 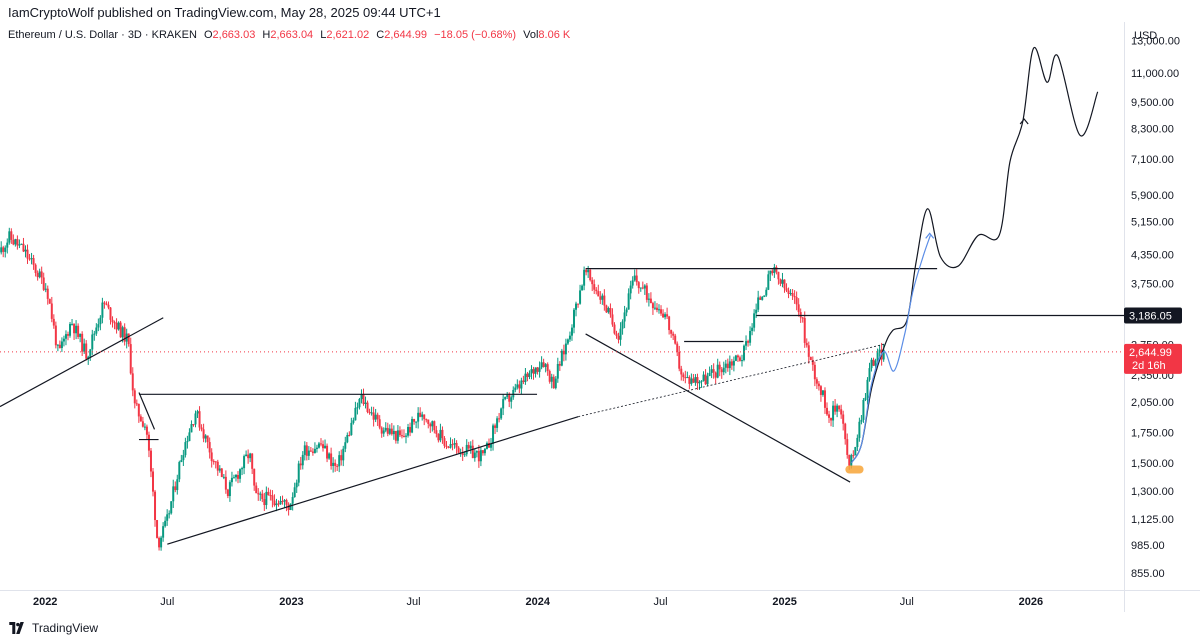 I want to click on price-tick-label: 5,900.00, so click(x=1152, y=196).